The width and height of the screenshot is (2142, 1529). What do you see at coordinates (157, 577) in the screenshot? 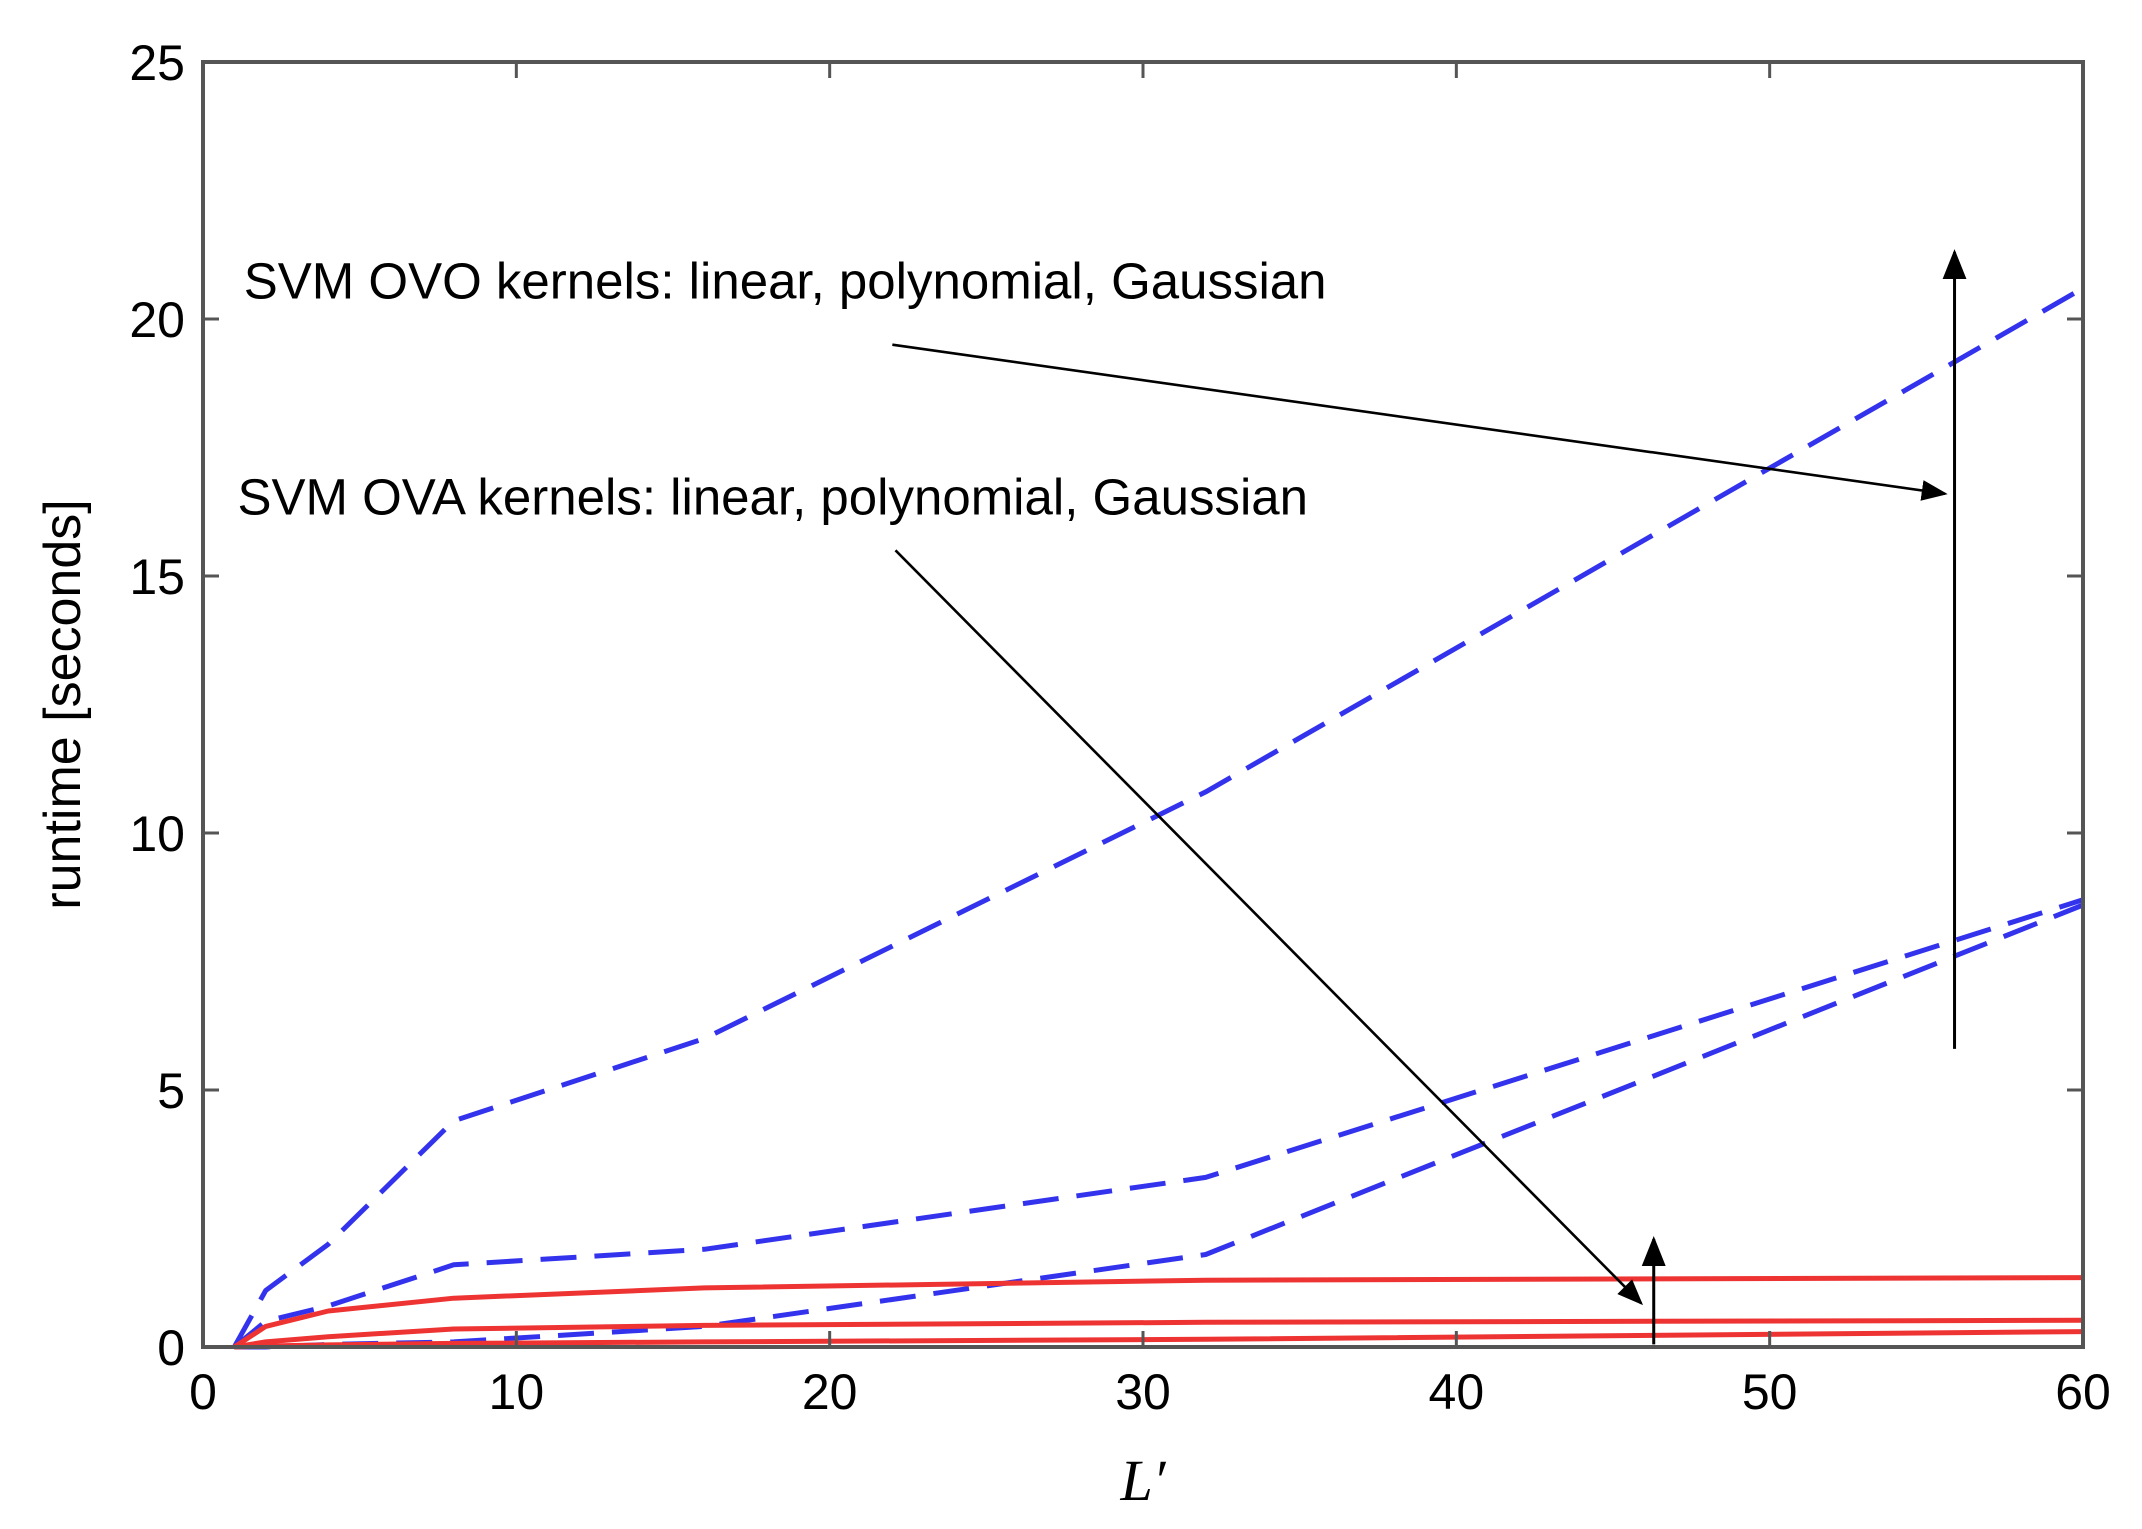
I see `y-tick-label-15: 15` at bounding box center [157, 577].